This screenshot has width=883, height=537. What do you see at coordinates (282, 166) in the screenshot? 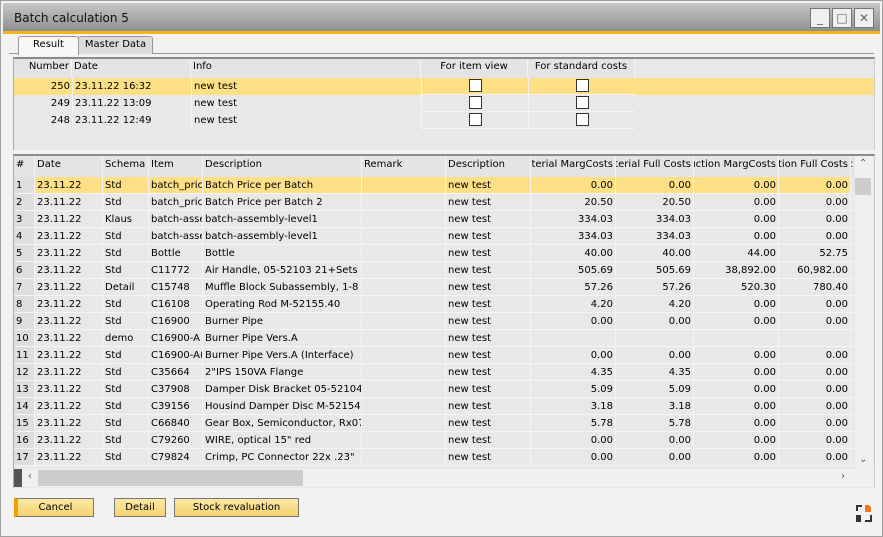
I see `col-description-header: Description` at bounding box center [282, 166].